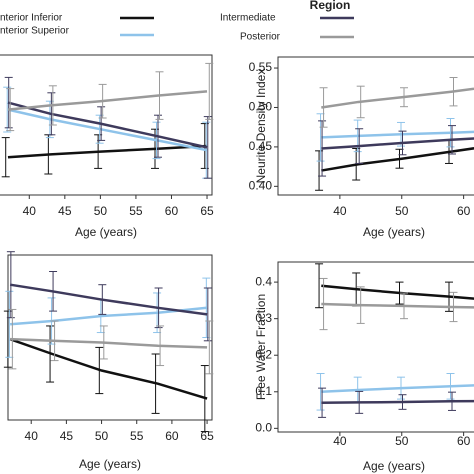  What do you see at coordinates (248, 18) in the screenshot?
I see `legend-label: Intermediate` at bounding box center [248, 18].